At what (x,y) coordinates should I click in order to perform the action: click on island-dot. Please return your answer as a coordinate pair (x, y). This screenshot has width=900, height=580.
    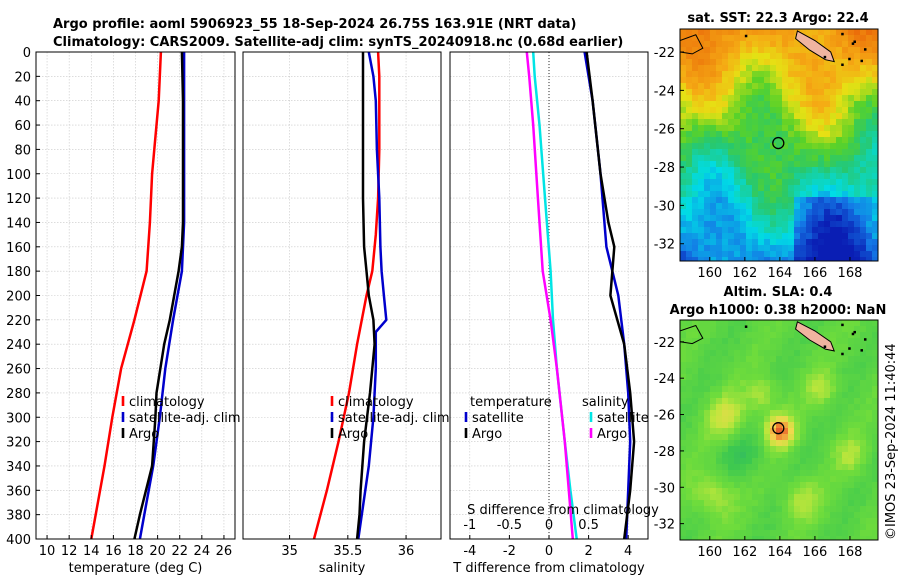
    Looking at the image, I should click on (746, 326).